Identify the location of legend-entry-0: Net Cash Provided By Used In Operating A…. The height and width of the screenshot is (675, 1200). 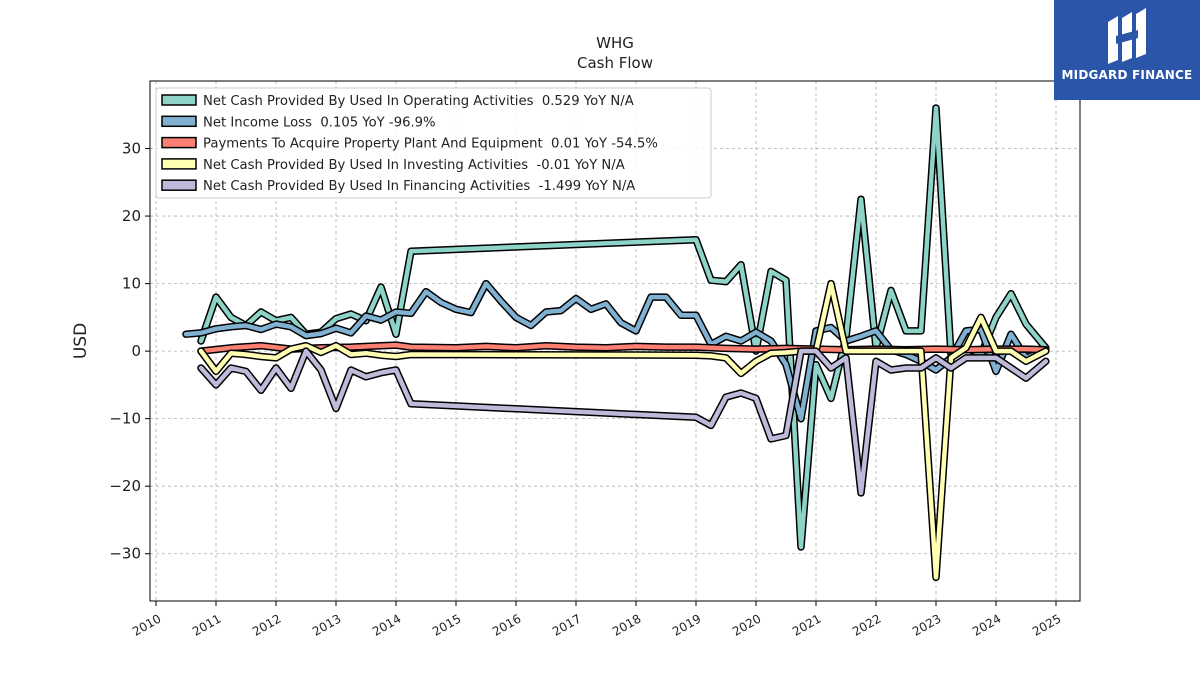
(418, 101).